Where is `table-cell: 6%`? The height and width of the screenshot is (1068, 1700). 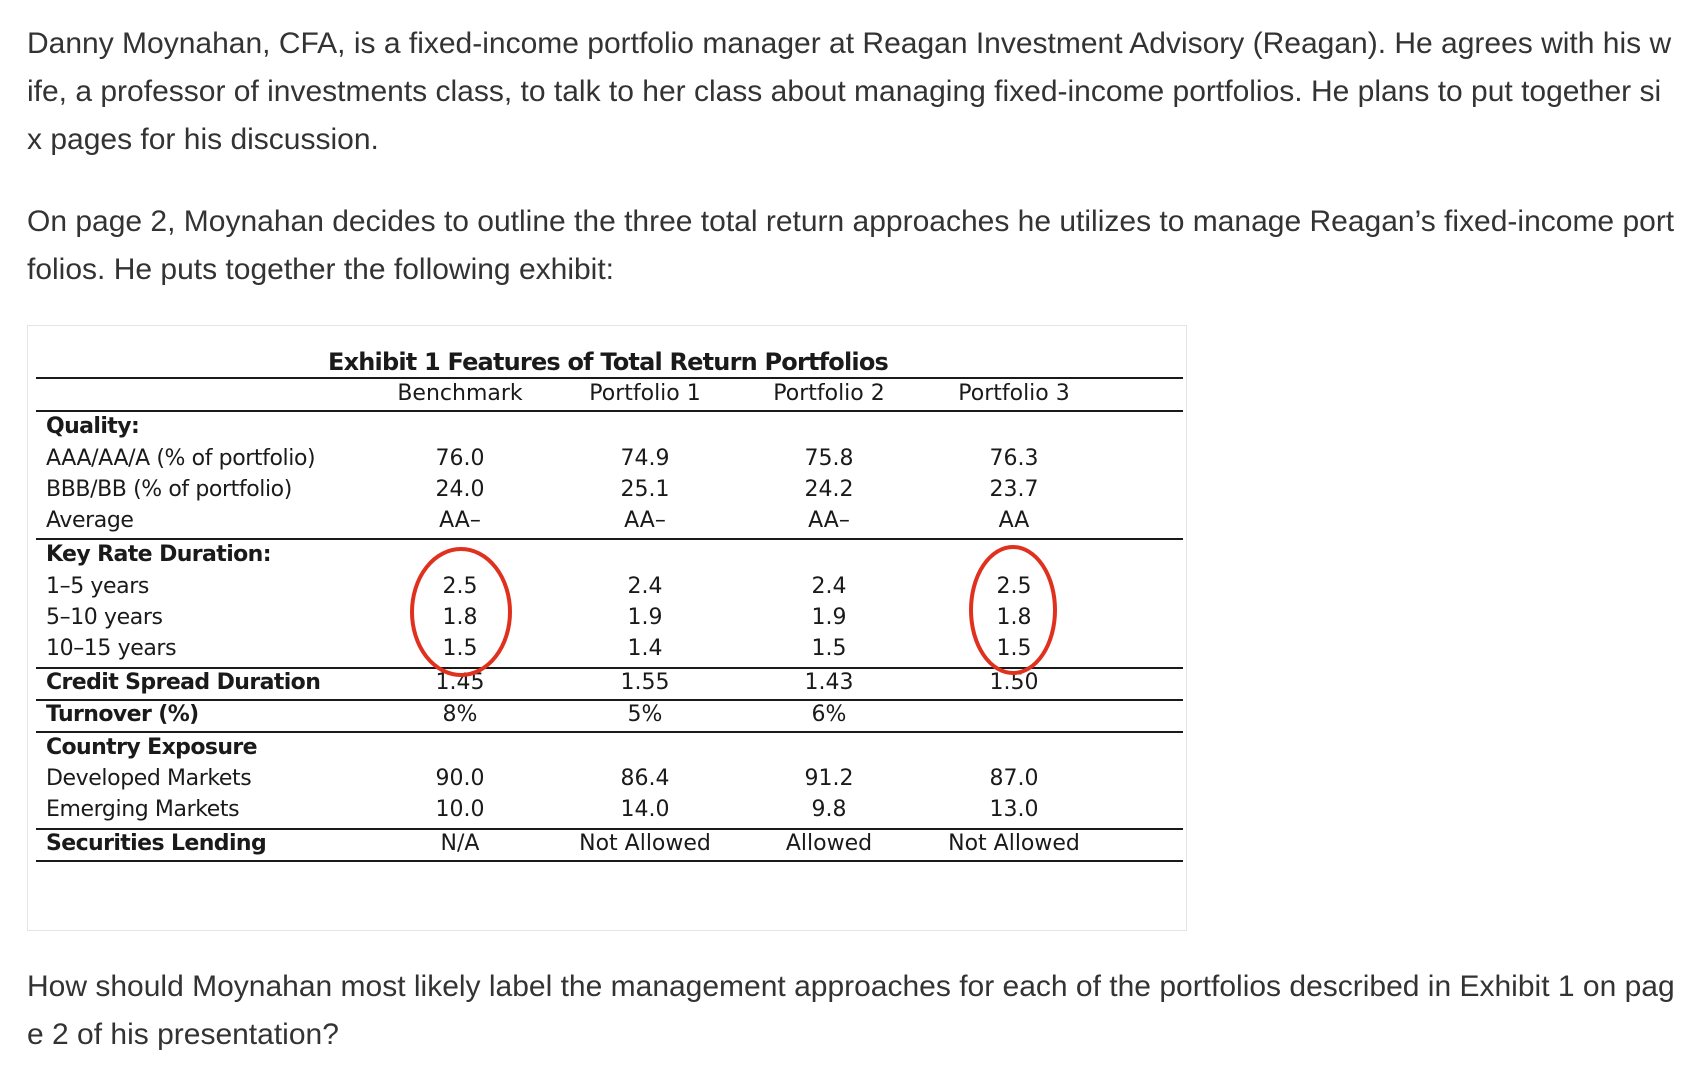 table-cell: 6% is located at coordinates (829, 714).